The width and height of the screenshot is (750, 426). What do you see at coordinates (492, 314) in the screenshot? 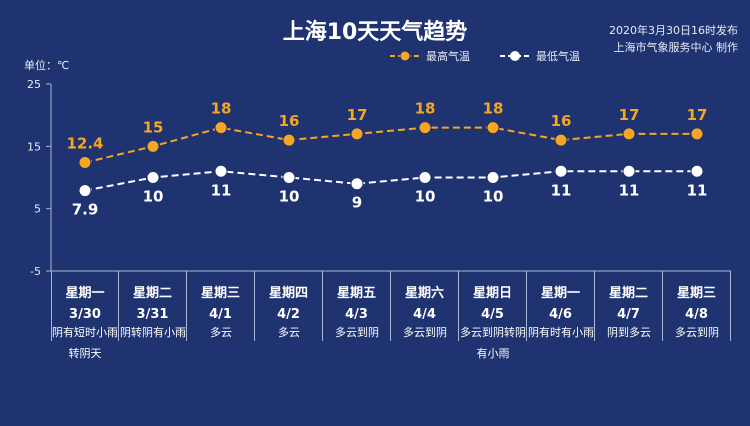
I see `date-label: 4/5` at bounding box center [492, 314].